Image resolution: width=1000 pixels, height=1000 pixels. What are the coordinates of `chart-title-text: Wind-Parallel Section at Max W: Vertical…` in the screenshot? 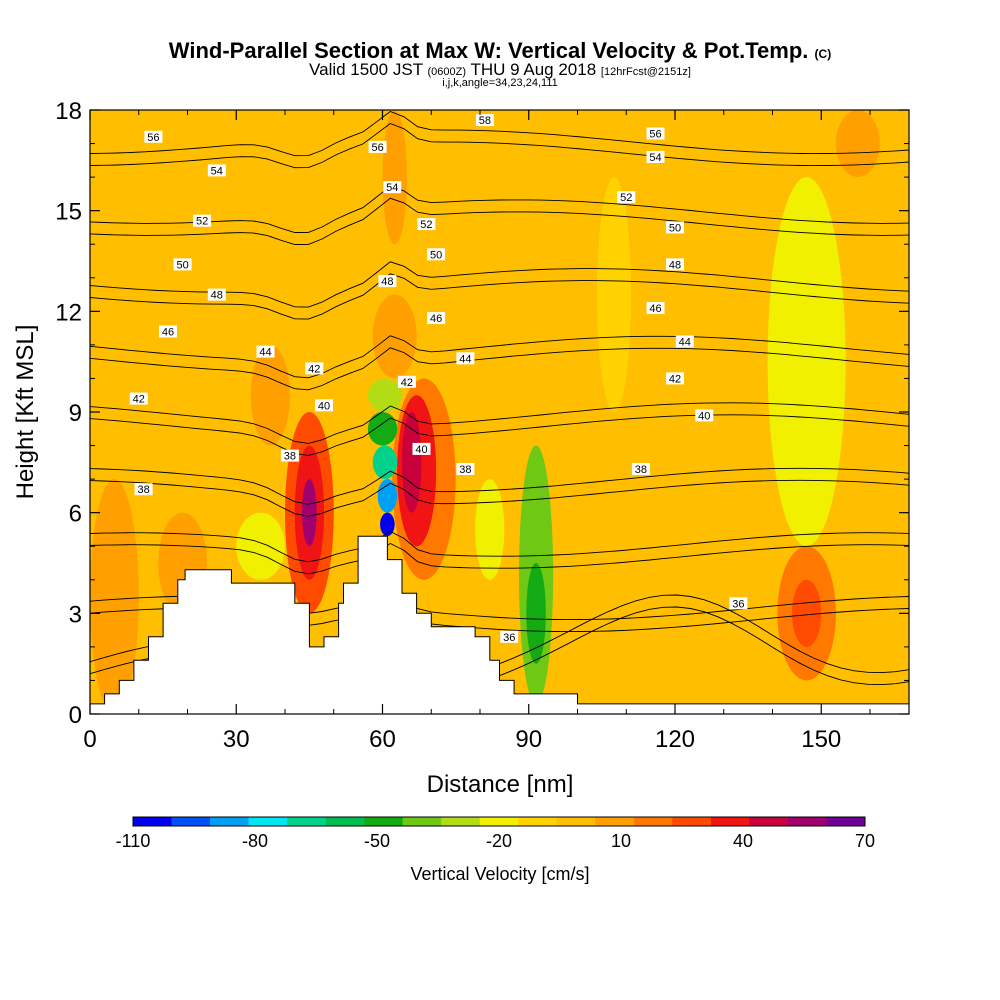 It's located at (488, 50).